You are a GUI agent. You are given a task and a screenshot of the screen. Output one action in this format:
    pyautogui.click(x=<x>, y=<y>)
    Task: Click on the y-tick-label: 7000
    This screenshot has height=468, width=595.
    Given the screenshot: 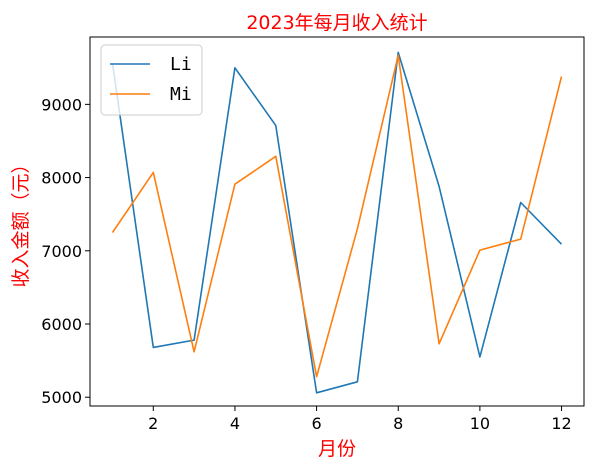 What is the action you would take?
    pyautogui.click(x=61, y=251)
    